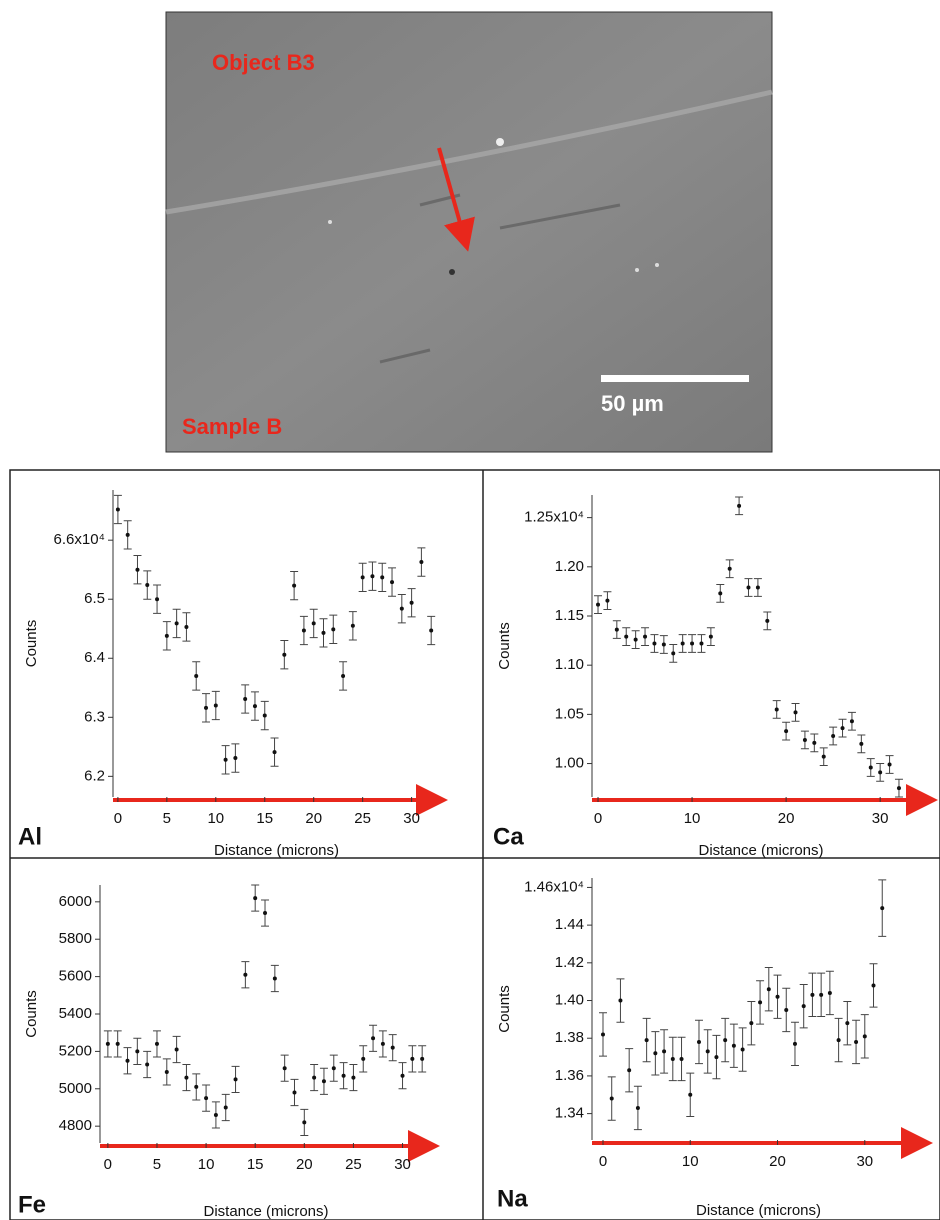 This screenshot has width=940, height=1220. What do you see at coordinates (675, 378) in the screenshot?
I see `scale-bar` at bounding box center [675, 378].